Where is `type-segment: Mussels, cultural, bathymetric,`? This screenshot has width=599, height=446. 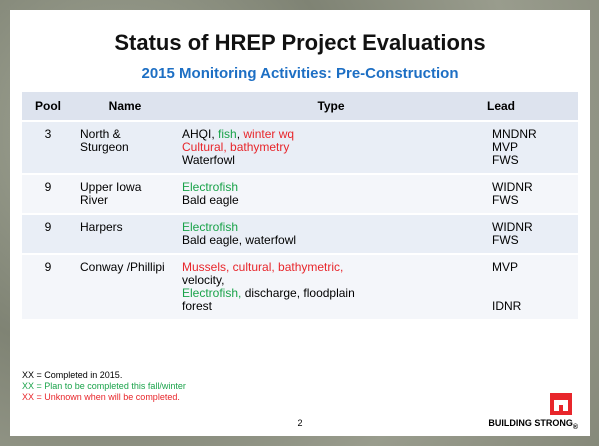
type-segment: Mussels, cultural, bathymetric, is located at coordinates (263, 267).